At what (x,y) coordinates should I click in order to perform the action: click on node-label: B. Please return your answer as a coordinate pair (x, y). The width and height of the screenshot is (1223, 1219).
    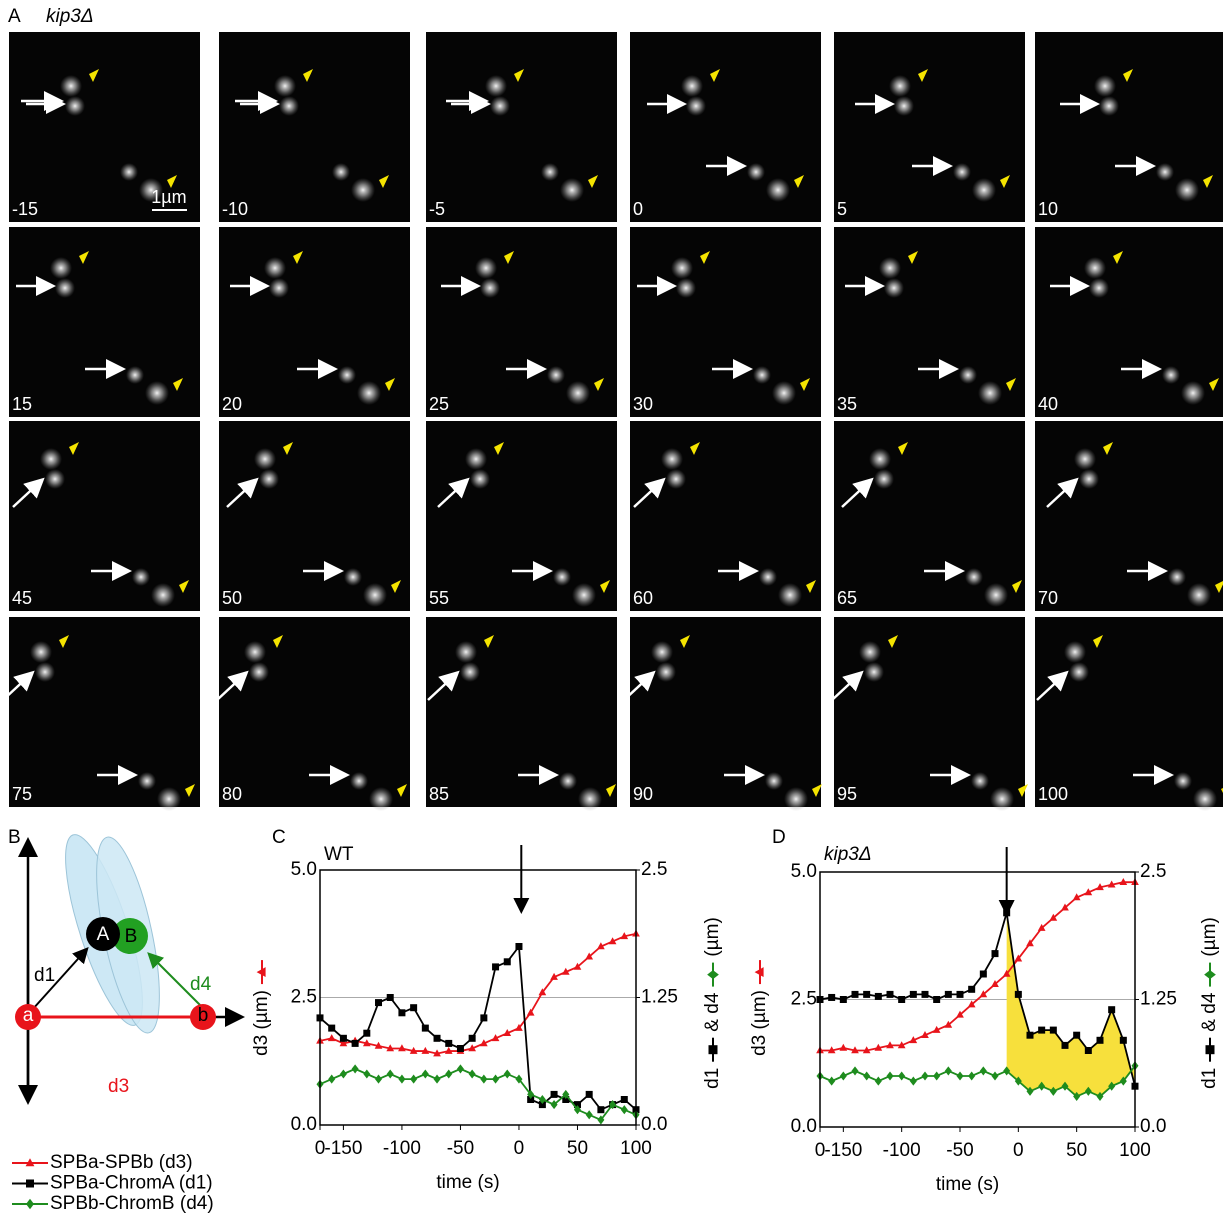
    Looking at the image, I should click on (131, 936).